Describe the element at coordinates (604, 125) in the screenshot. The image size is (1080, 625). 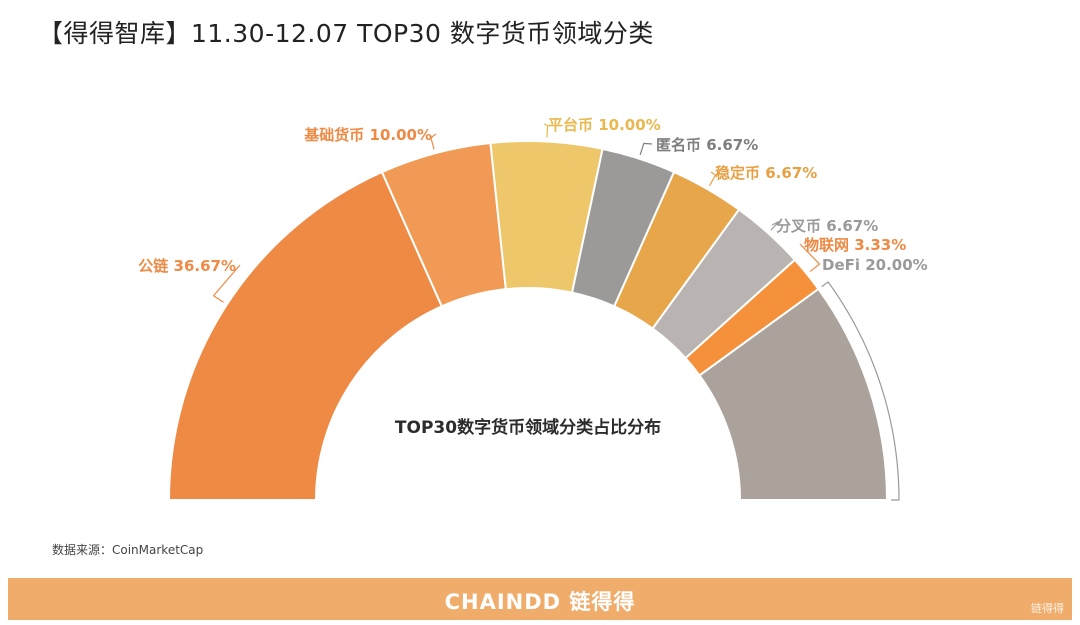
I see `label-平台币: 平台币 10.00%` at that location.